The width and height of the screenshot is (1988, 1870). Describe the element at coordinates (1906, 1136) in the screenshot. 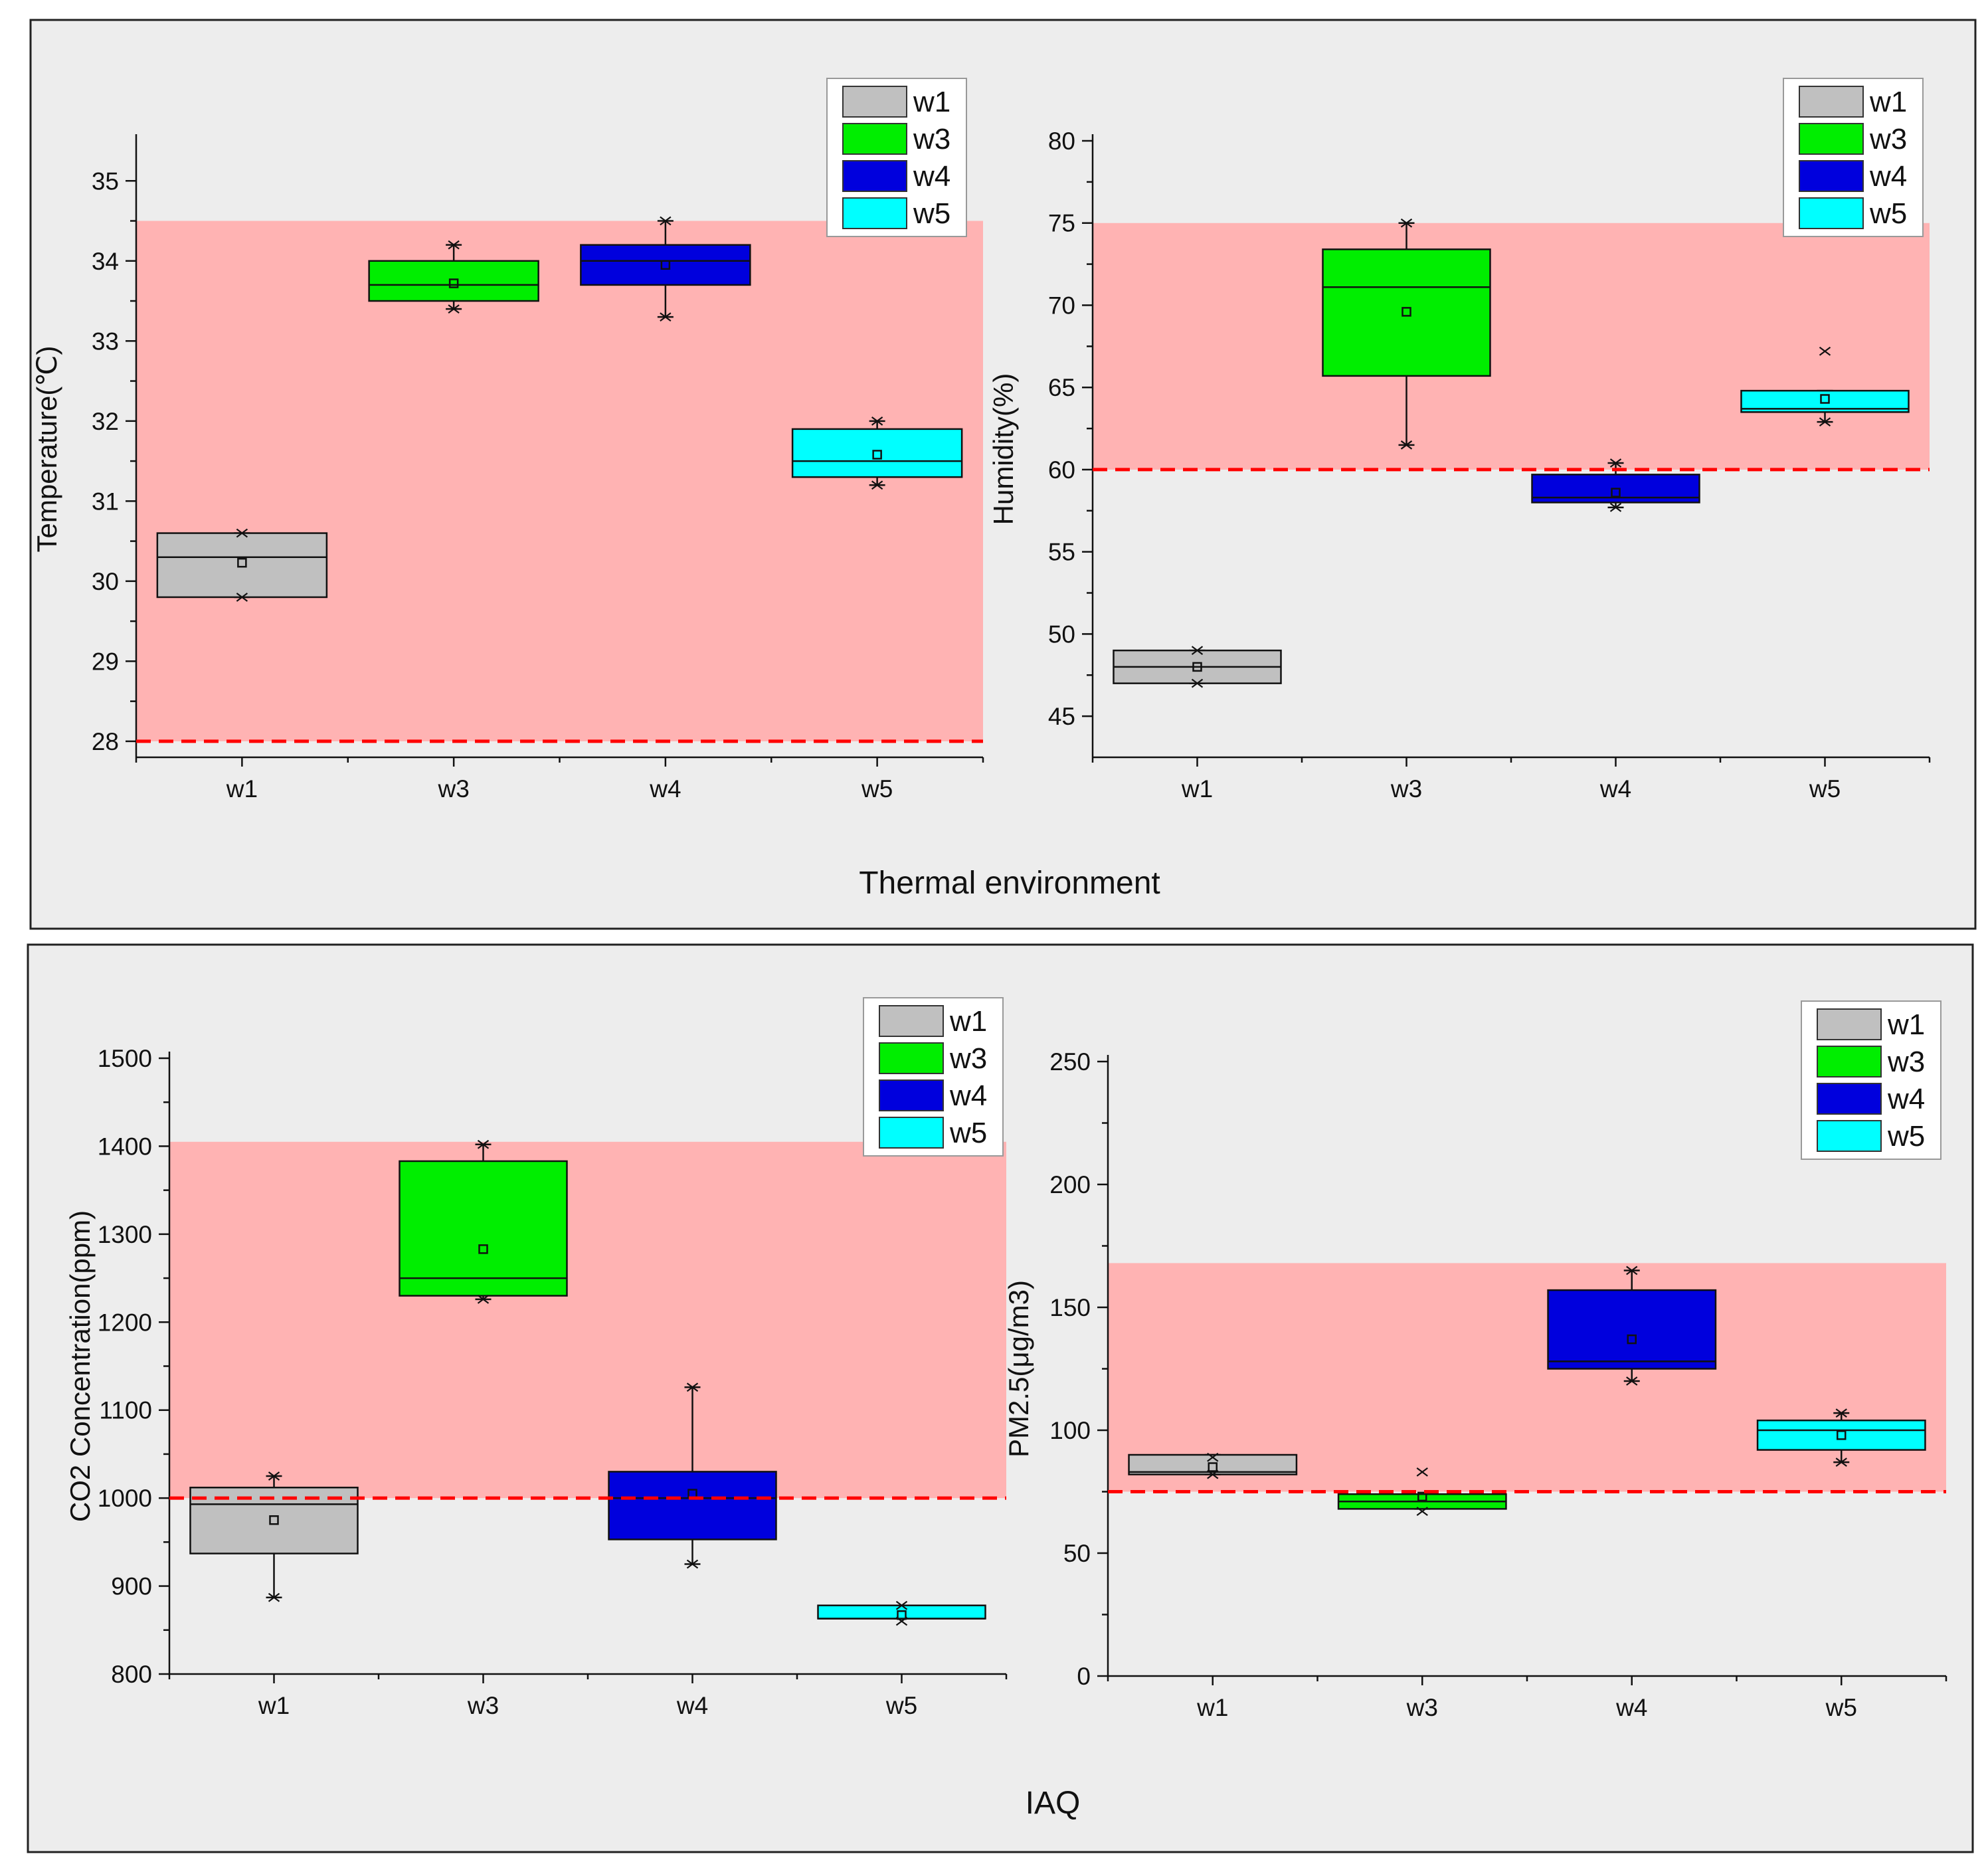

I see `pm25-legend-label-w5: w5` at that location.